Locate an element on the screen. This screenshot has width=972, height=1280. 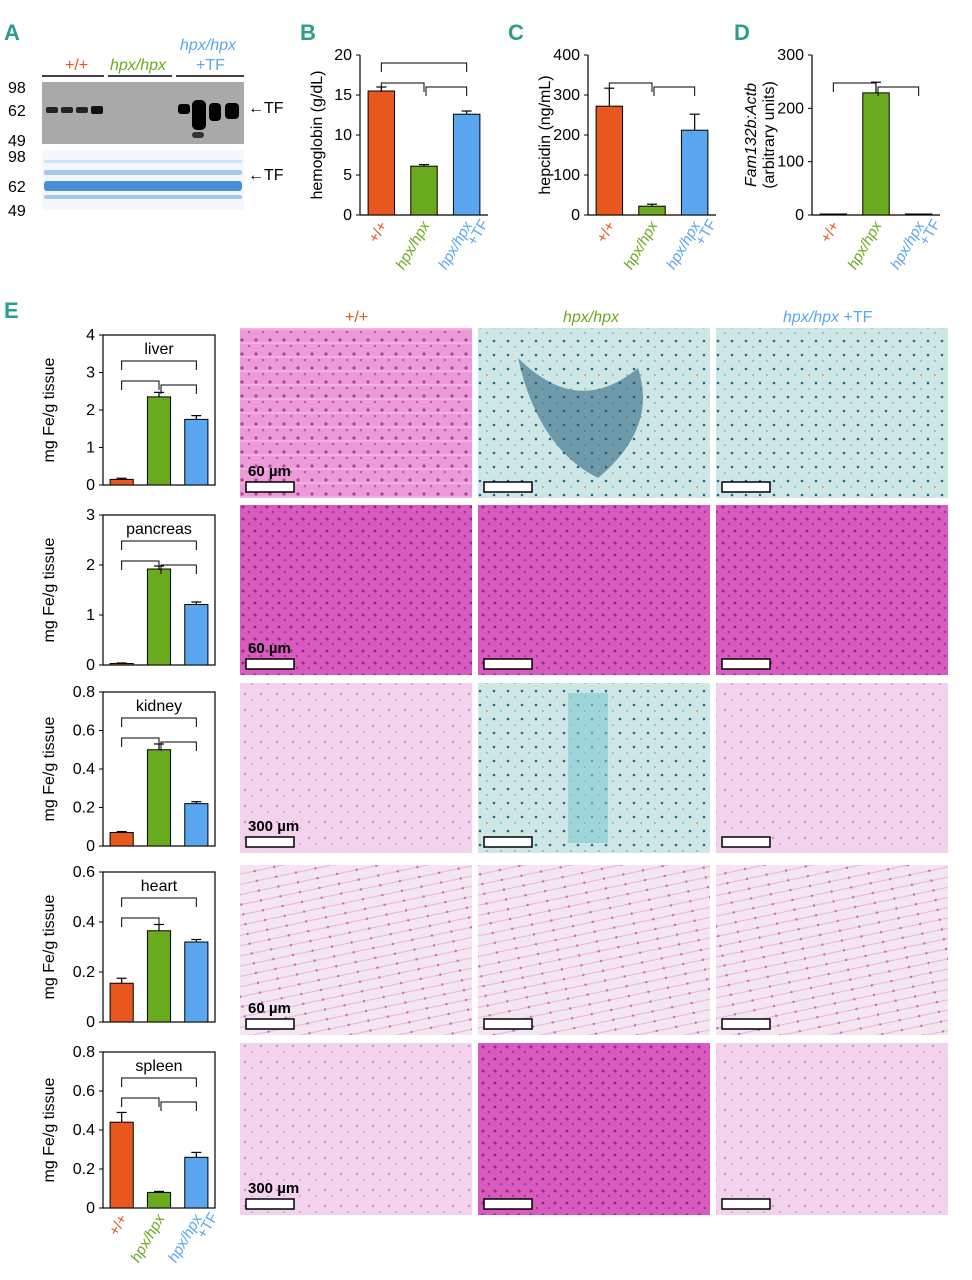
blot-mw-62-top: 62 is located at coordinates (17, 111).